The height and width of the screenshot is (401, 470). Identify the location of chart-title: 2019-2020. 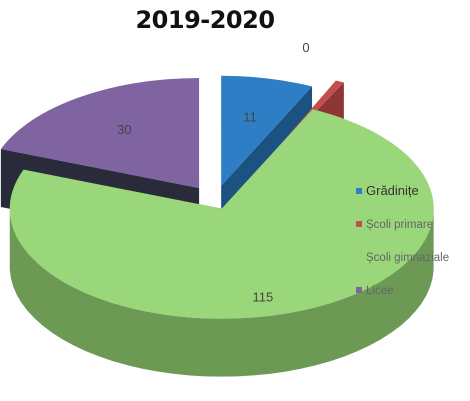
(205, 20).